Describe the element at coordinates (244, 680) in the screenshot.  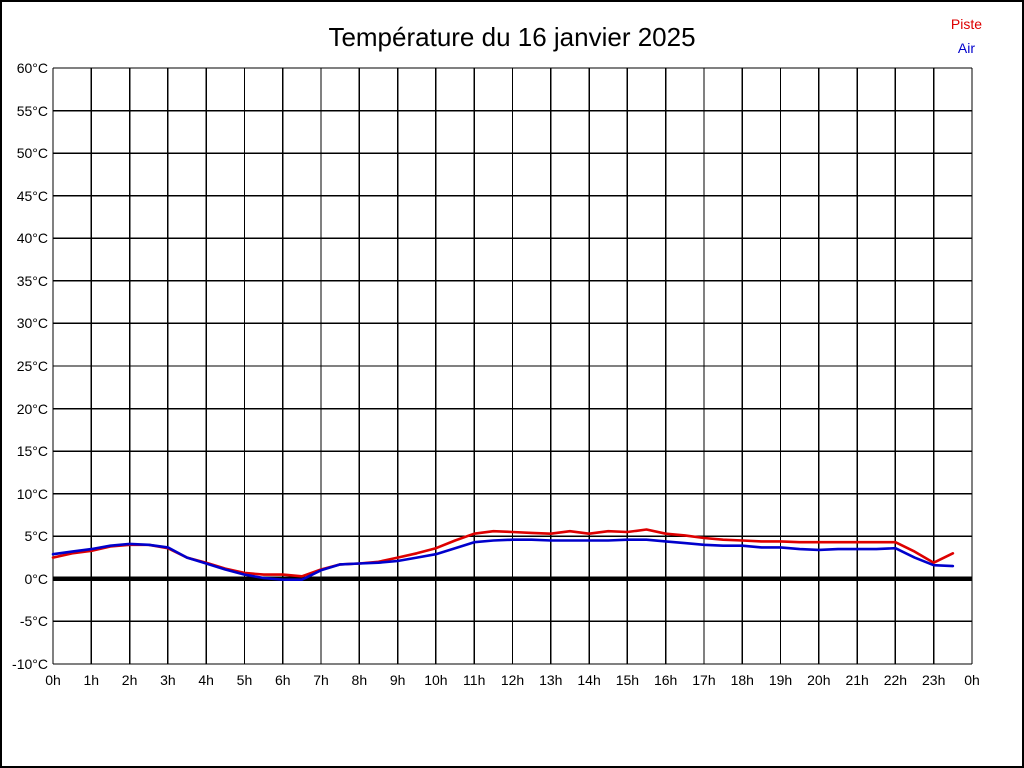
I see `x-axis-tick-label: 5h` at that location.